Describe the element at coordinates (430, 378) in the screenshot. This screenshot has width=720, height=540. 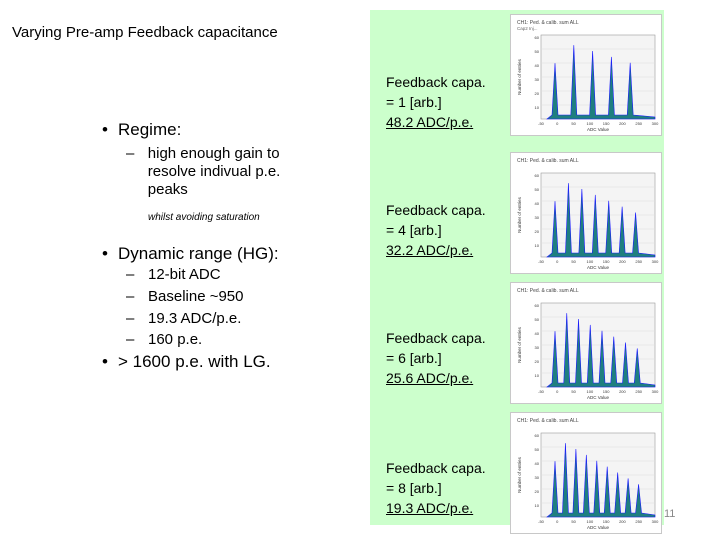
I see `caption-value: 25.6 ADC/p.e.` at that location.